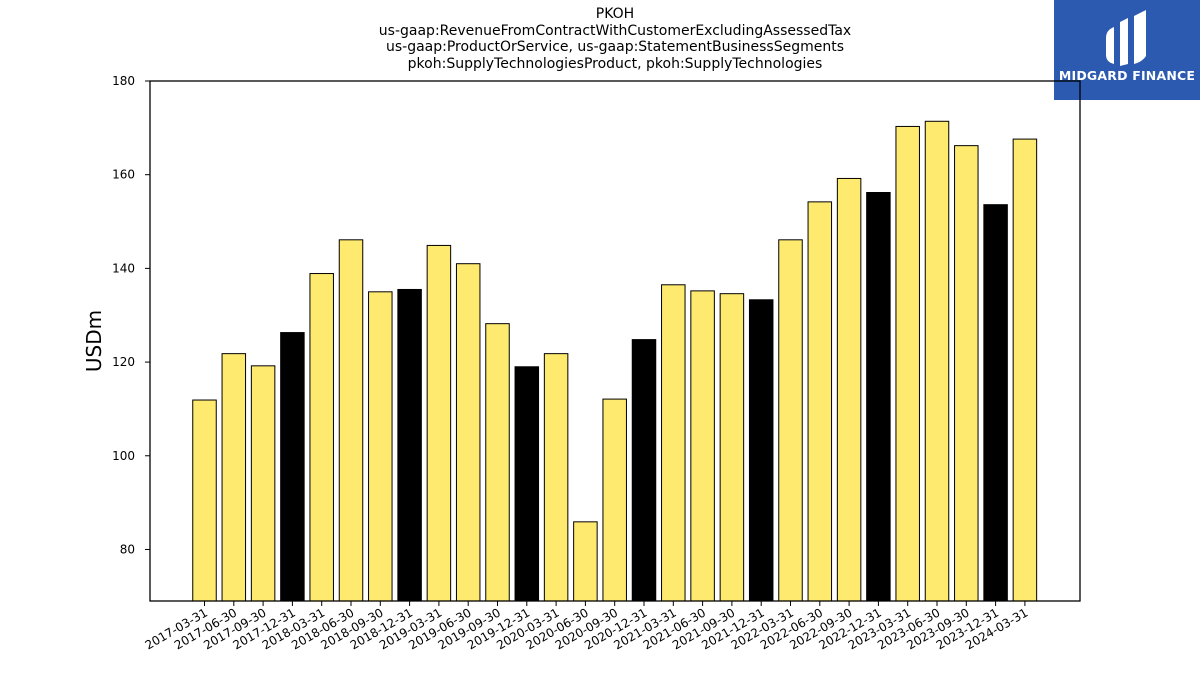 This screenshot has width=1200, height=675. I want to click on midgard-finance-logo: MIDGARD FINANCE, so click(1127, 50).